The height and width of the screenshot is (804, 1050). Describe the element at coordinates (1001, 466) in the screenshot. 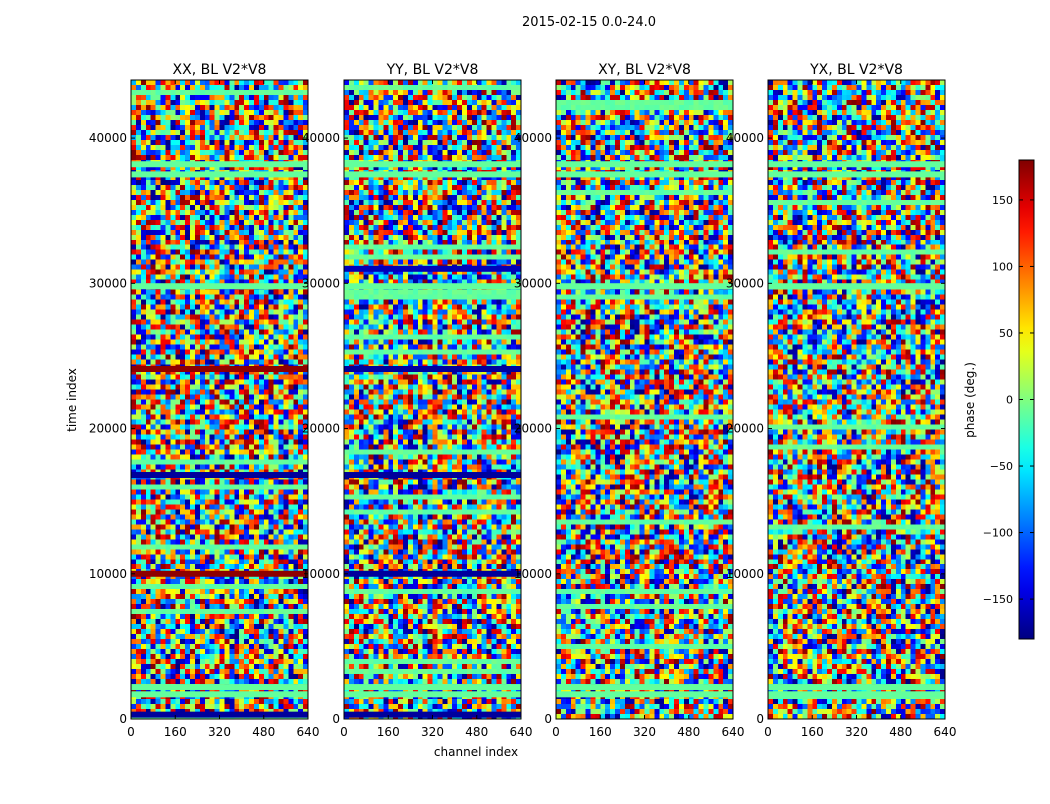

I see `colorbar-tick-label: −50` at that location.